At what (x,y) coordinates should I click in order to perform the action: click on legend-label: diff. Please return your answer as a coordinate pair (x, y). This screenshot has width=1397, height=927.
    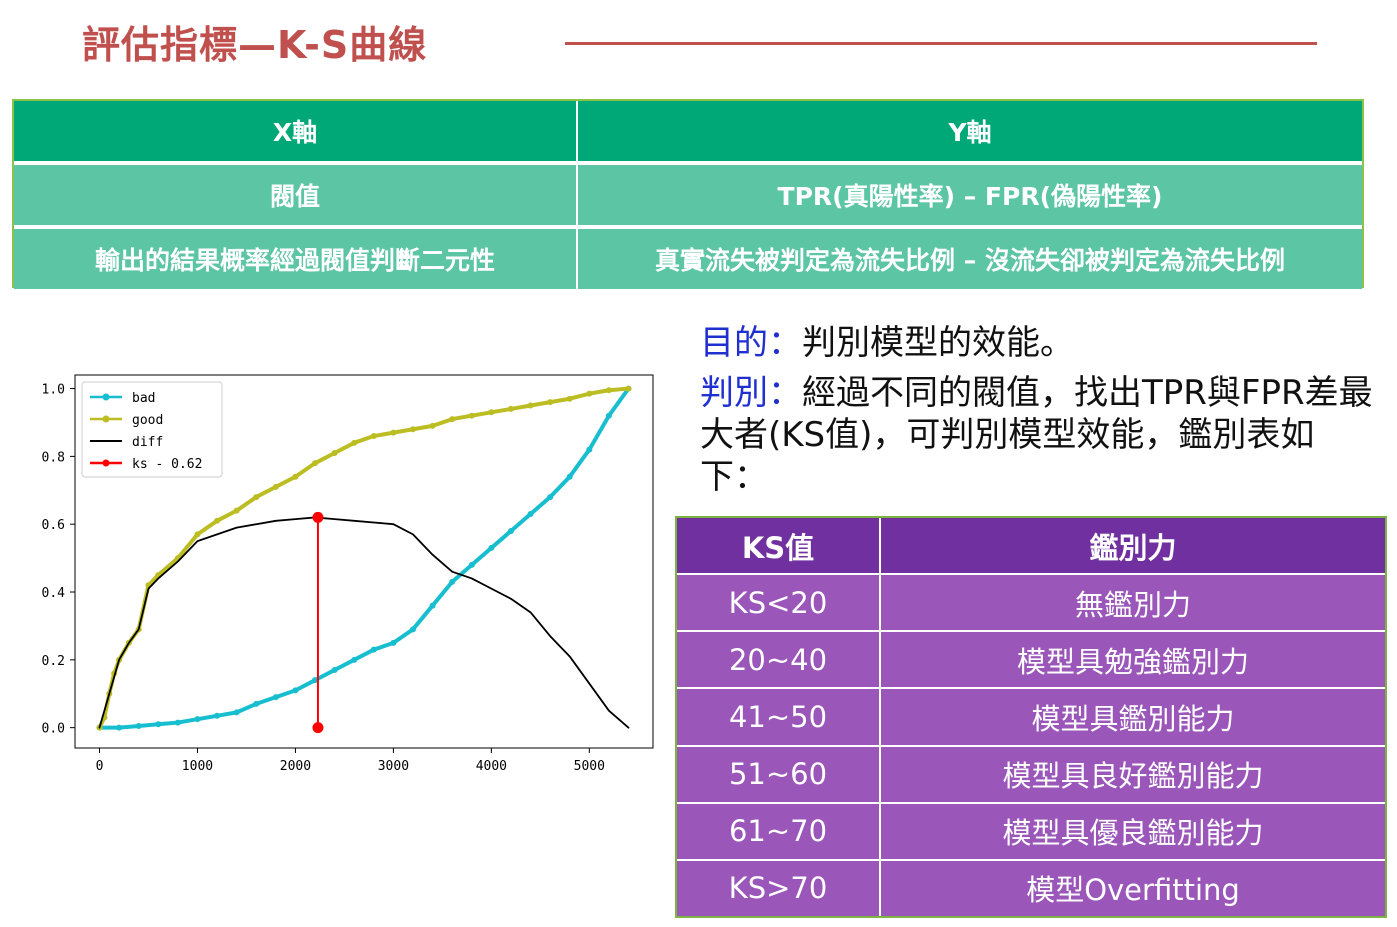
    Looking at the image, I should click on (147, 442).